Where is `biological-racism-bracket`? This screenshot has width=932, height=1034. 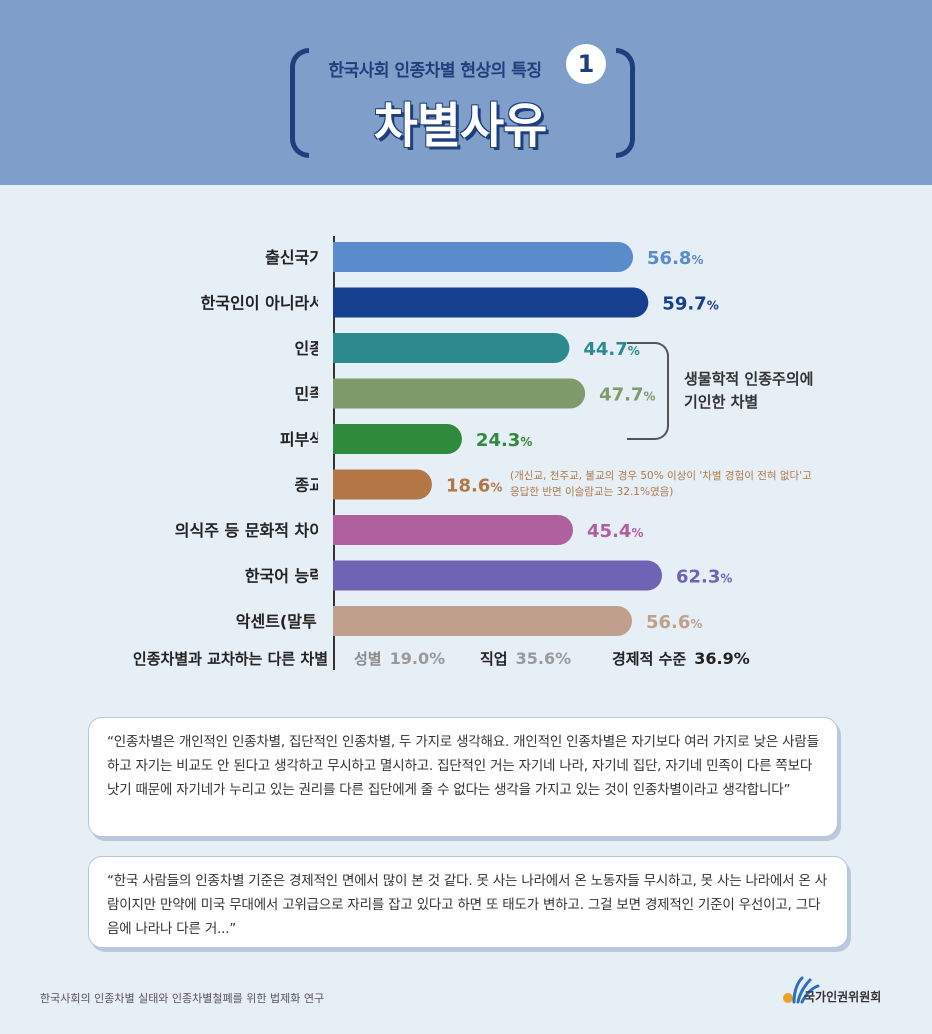
biological-racism-bracket is located at coordinates (648, 391).